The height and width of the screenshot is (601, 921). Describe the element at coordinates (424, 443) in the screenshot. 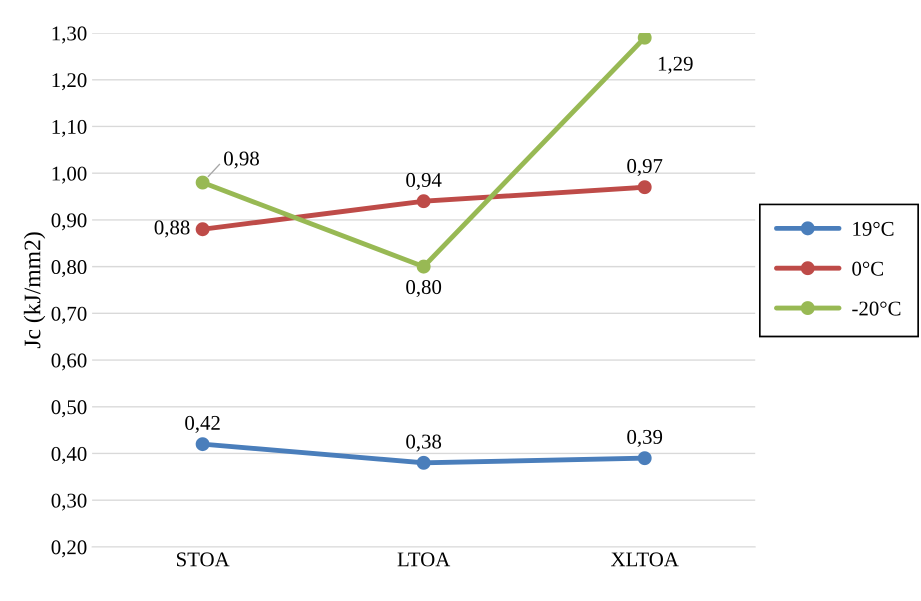

I see `data-label: 0,38` at that location.